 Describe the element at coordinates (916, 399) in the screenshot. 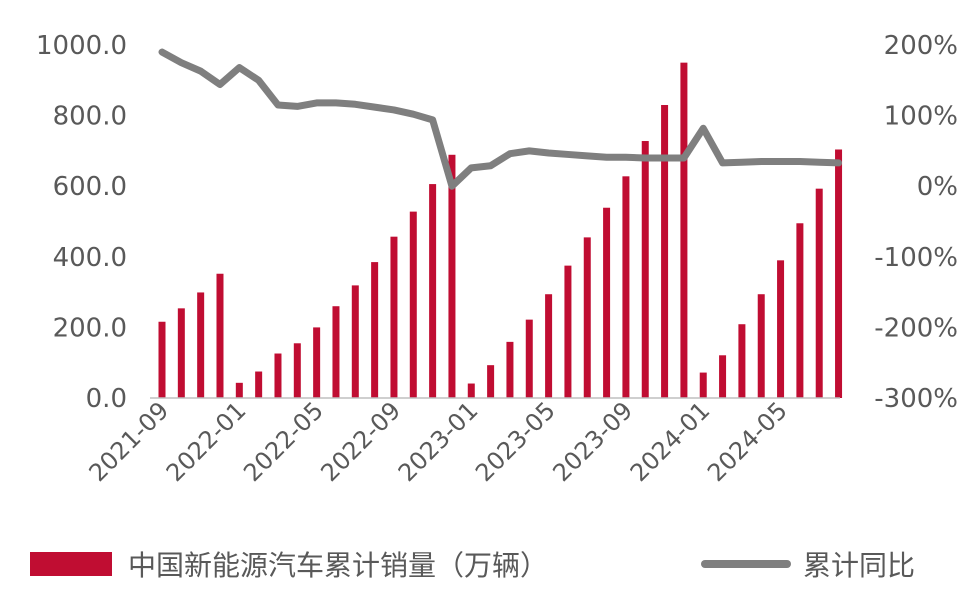

I see `y-right-tick-label: -300%` at that location.